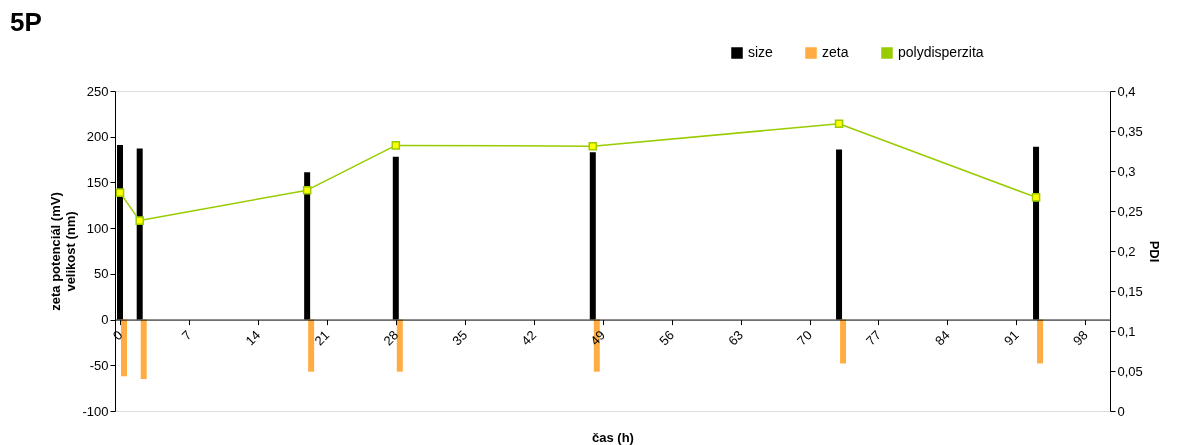  Describe the element at coordinates (1126, 251) in the screenshot. I see `y2-tick-label: 0,2` at that location.